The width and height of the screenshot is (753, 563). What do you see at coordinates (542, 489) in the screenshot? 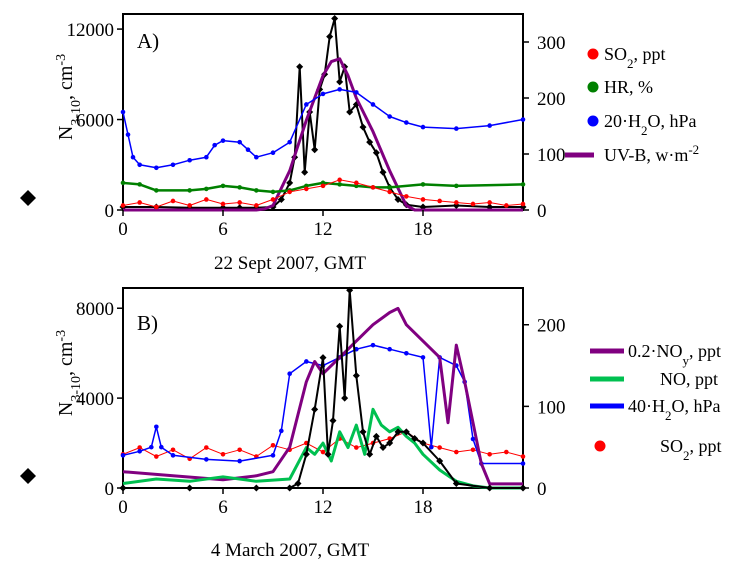
I see `y-right-tick-label: 0` at bounding box center [542, 489].